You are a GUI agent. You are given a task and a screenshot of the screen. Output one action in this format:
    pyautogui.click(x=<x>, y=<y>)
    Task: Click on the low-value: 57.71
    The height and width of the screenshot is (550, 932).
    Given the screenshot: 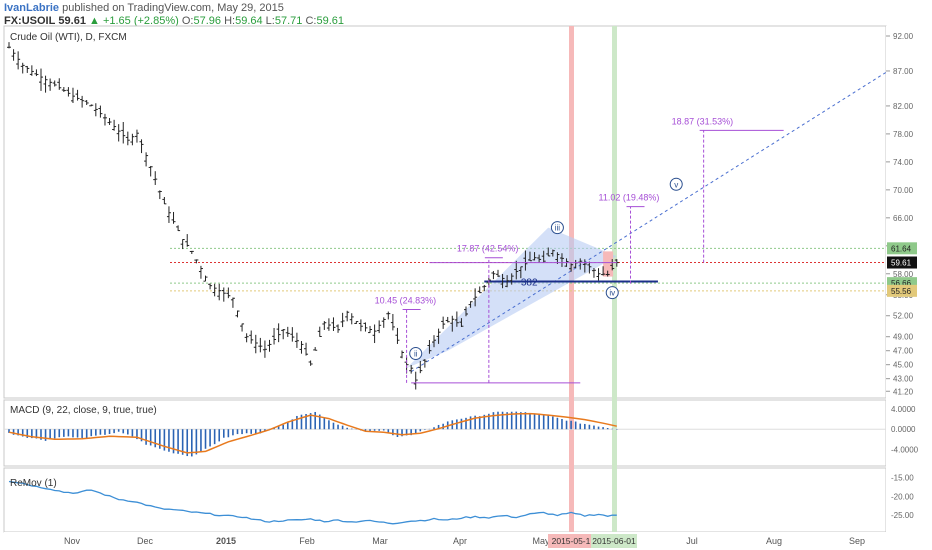 What is the action you would take?
    pyautogui.click(x=288, y=21)
    